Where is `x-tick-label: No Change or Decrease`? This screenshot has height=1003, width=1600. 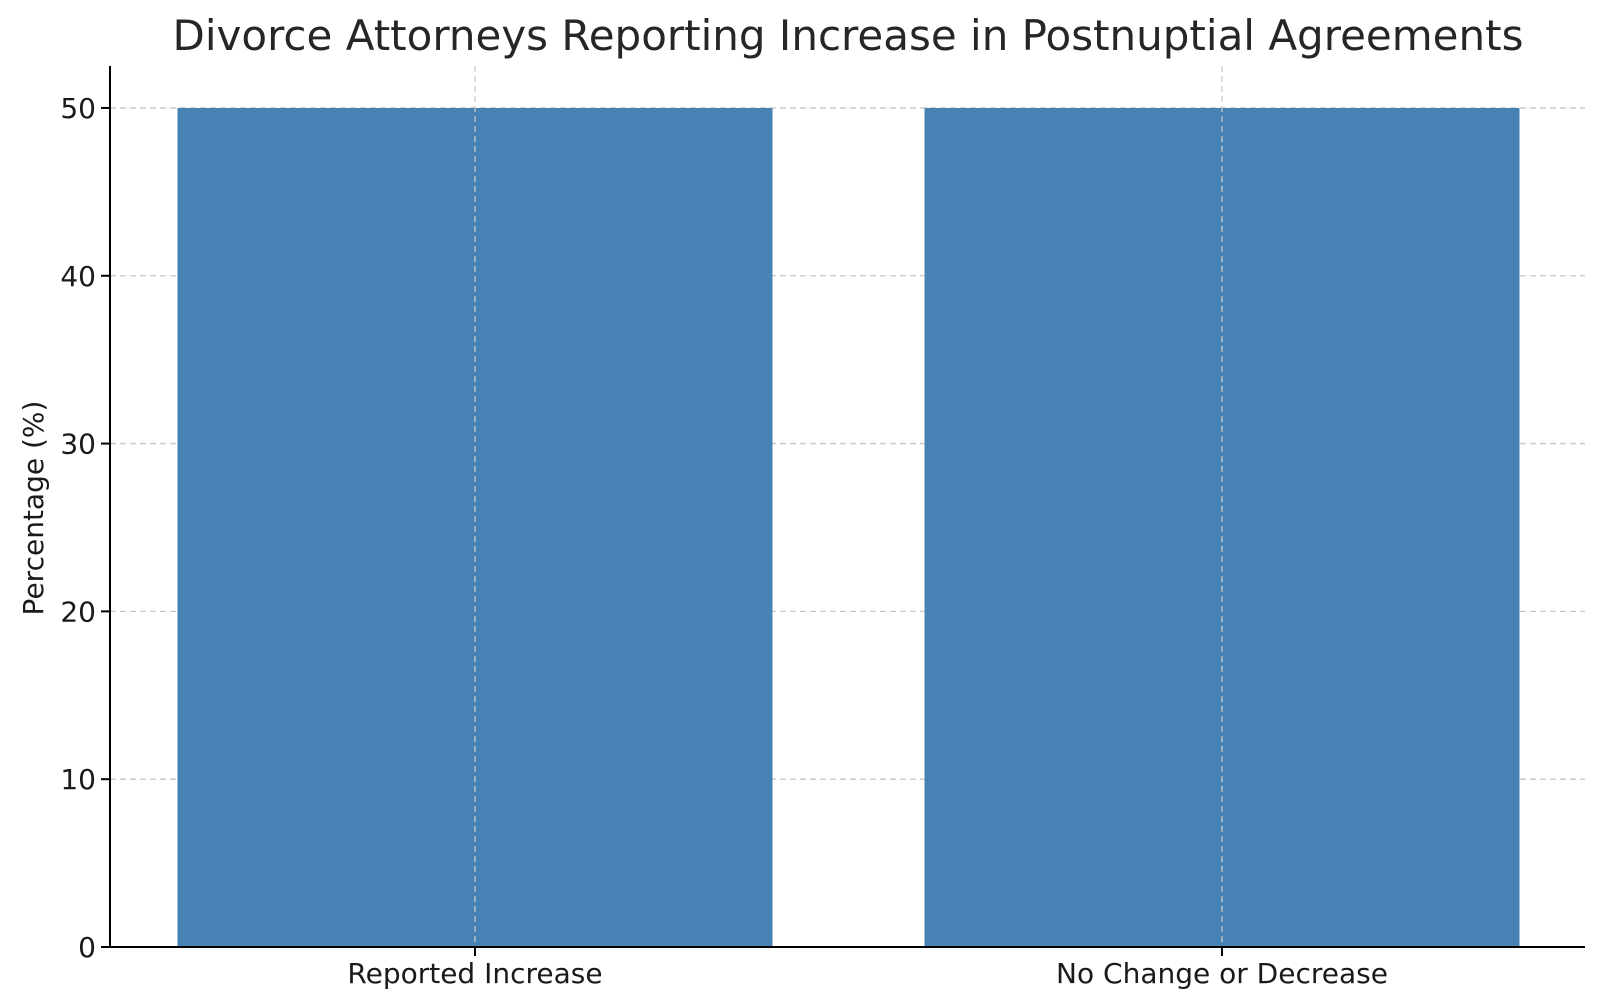
x-tick-label: No Change or Decrease is located at coordinates (1222, 973).